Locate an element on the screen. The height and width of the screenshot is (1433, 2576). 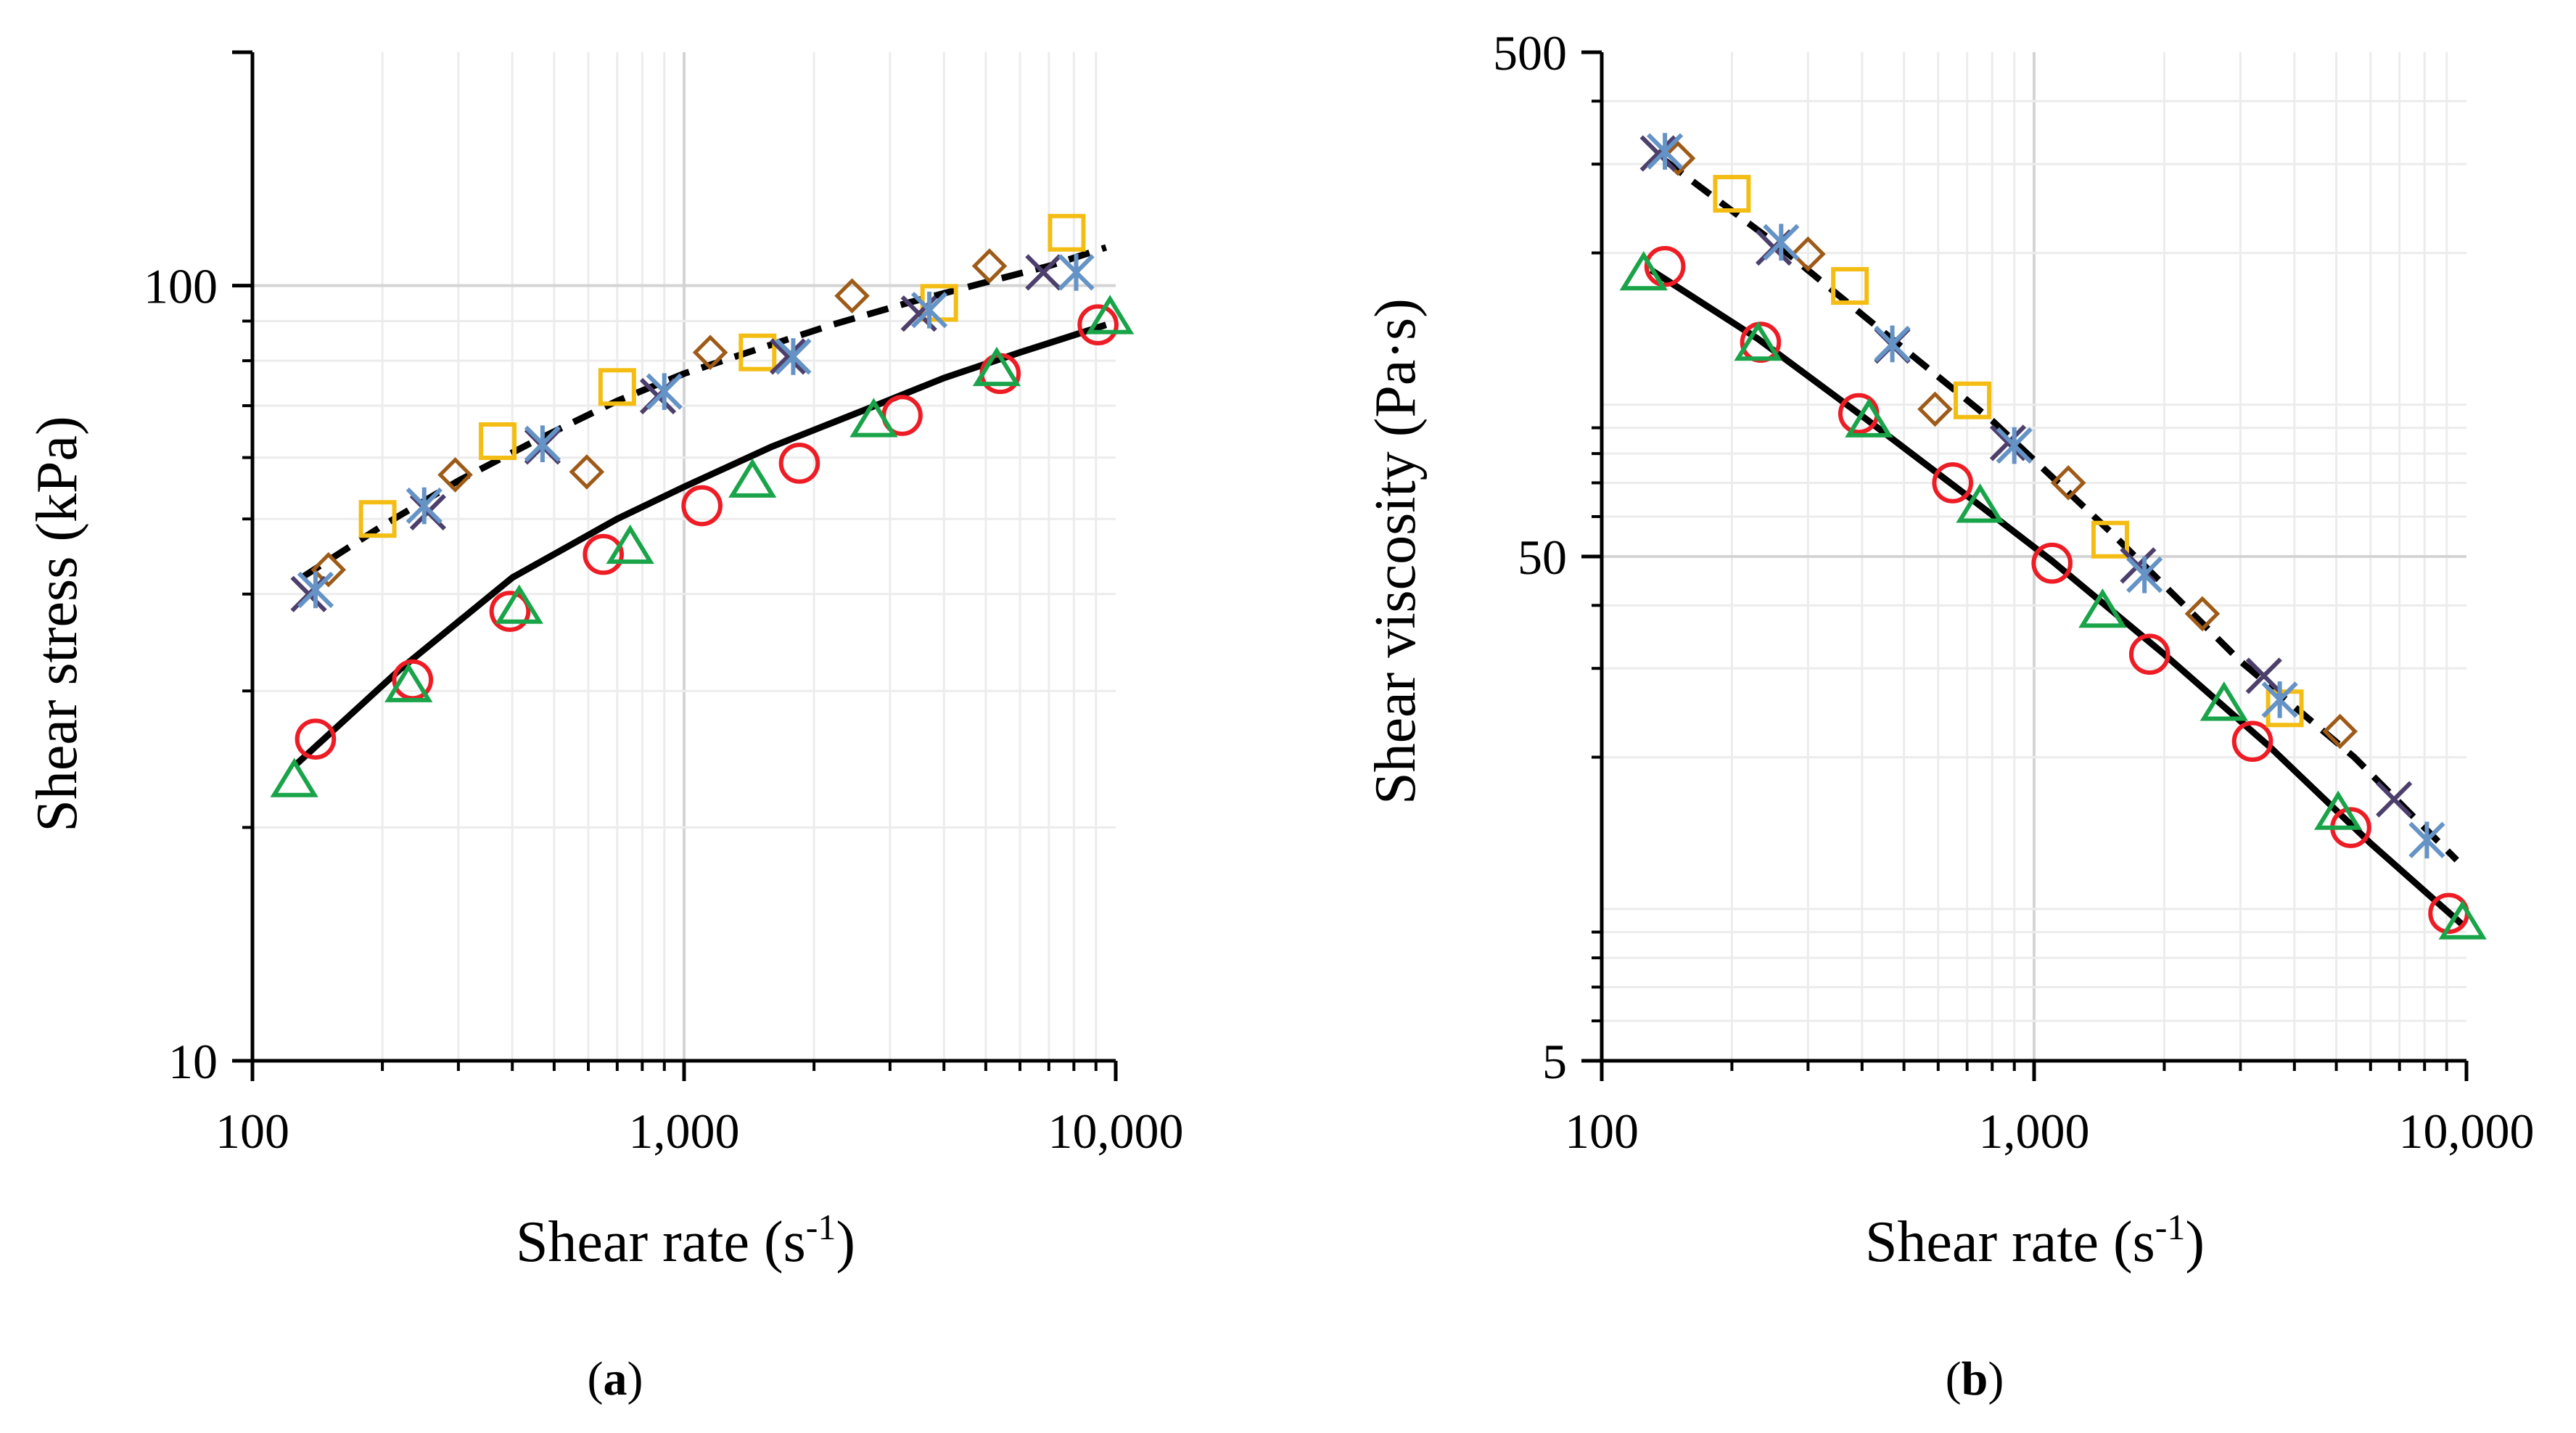
x-axis-title-a: Shear rate (s-1) is located at coordinates (685, 1240).